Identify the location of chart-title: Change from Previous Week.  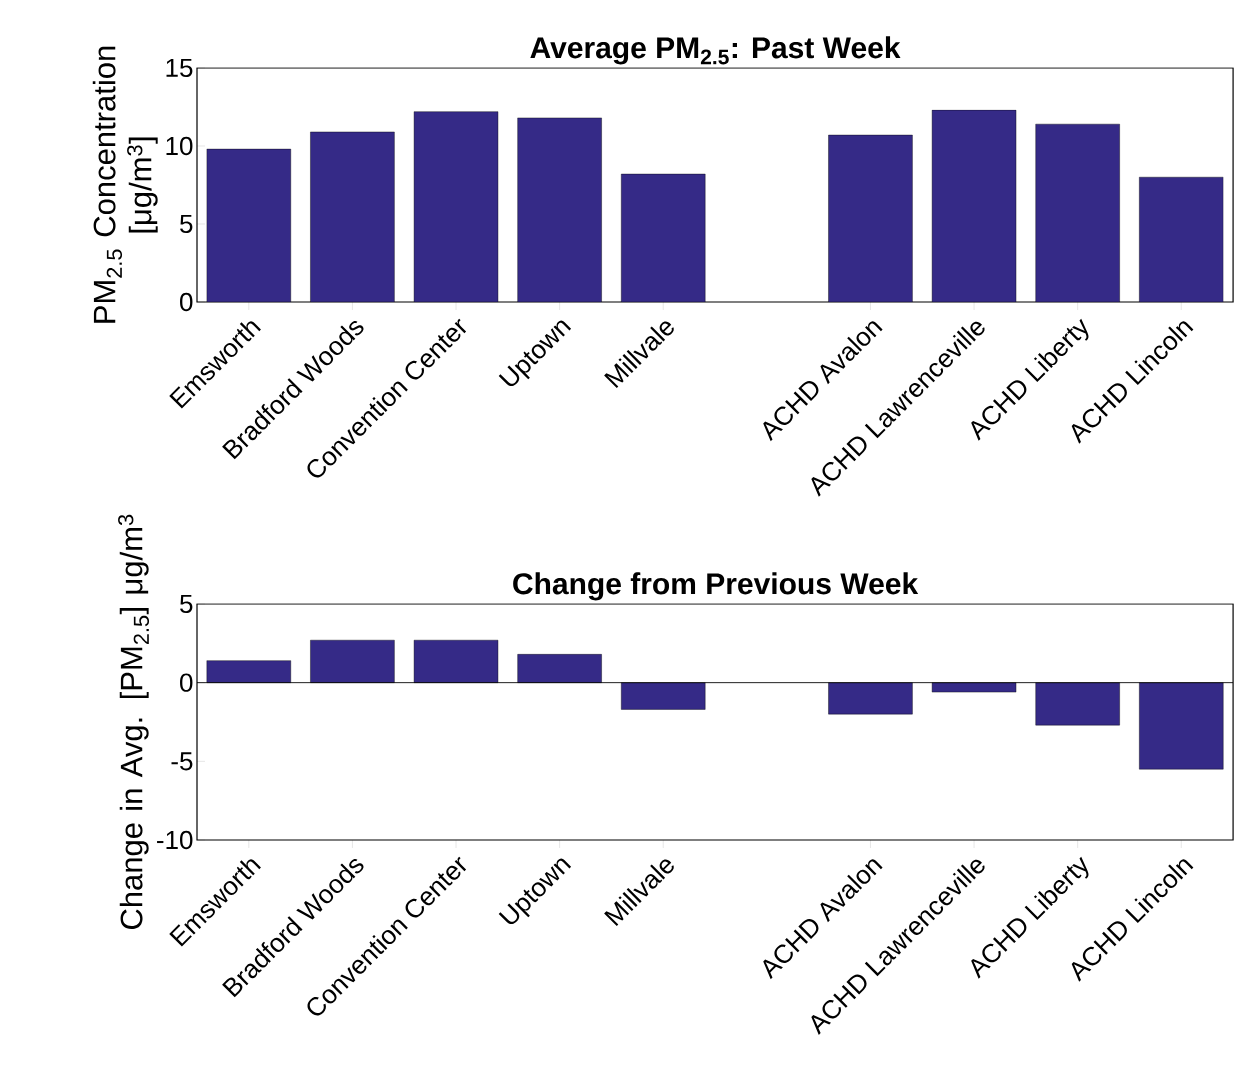
(716, 586).